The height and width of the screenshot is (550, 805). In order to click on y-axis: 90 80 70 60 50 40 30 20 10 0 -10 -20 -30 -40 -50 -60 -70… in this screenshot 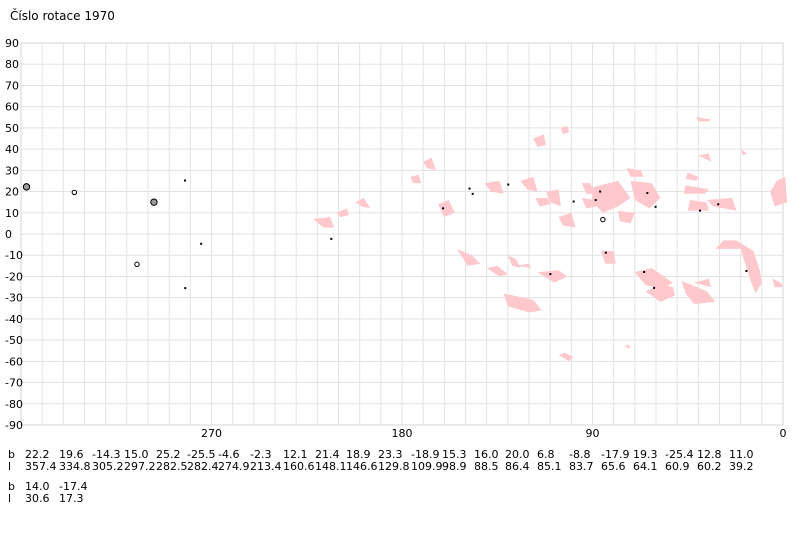, I will do `click(14, 234)`.